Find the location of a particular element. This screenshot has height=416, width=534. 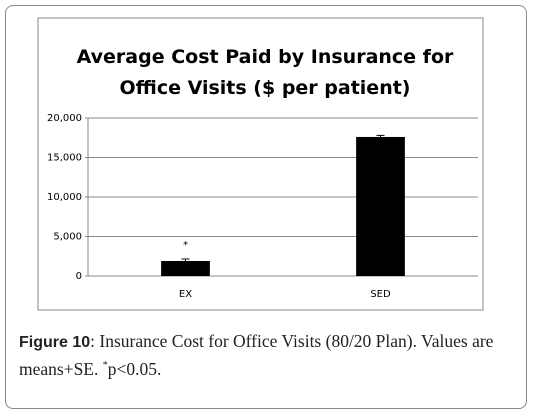

significance-marker: * is located at coordinates (185, 245).